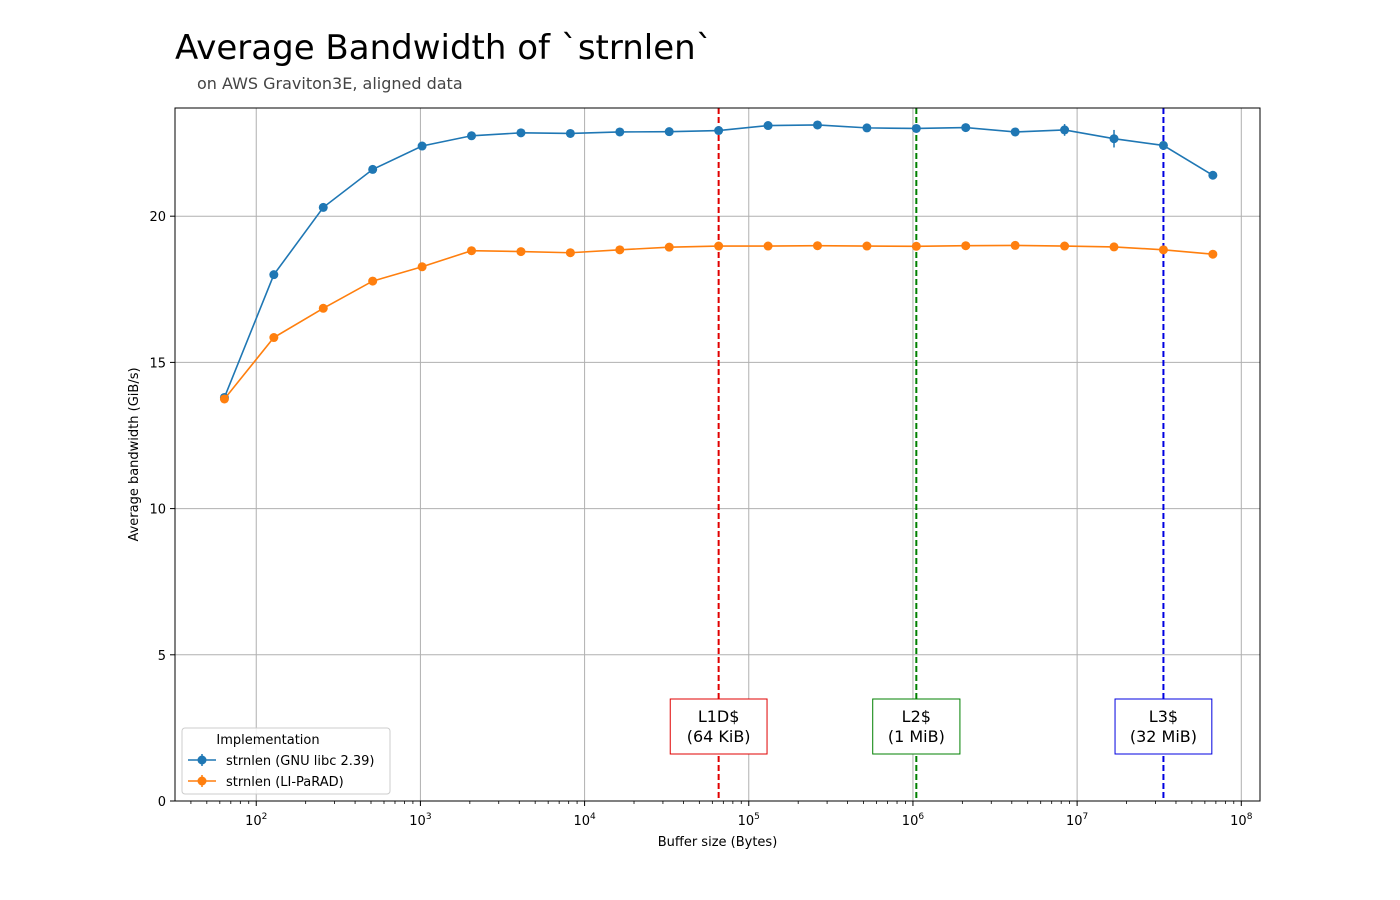  What do you see at coordinates (256, 820) in the screenshot?
I see `x-tick-label: 10²` at bounding box center [256, 820].